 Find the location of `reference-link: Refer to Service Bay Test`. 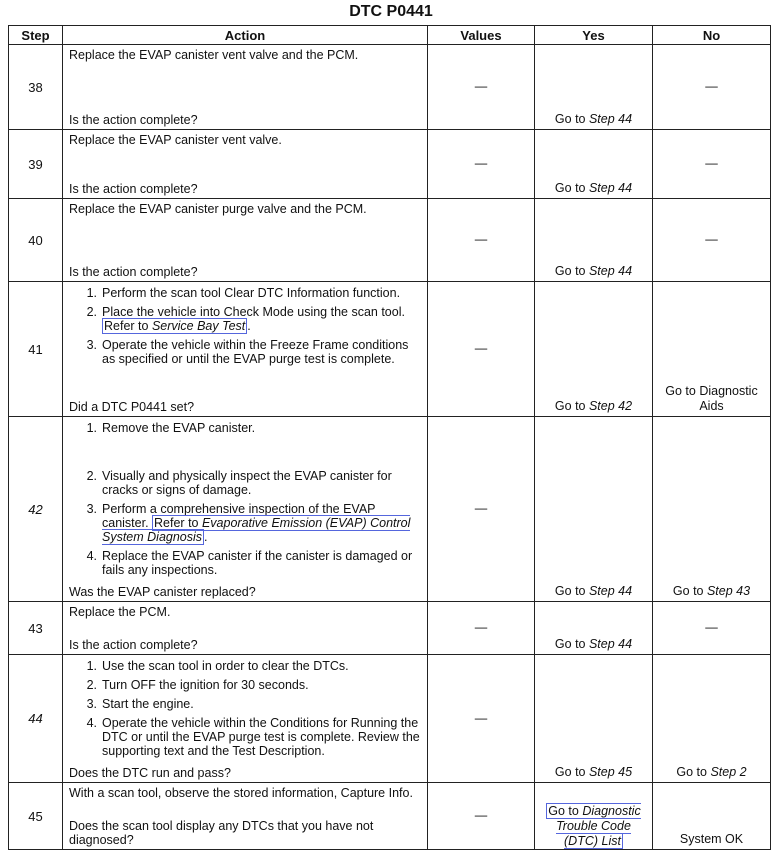

reference-link: Refer to Service Bay Test is located at coordinates (175, 326).